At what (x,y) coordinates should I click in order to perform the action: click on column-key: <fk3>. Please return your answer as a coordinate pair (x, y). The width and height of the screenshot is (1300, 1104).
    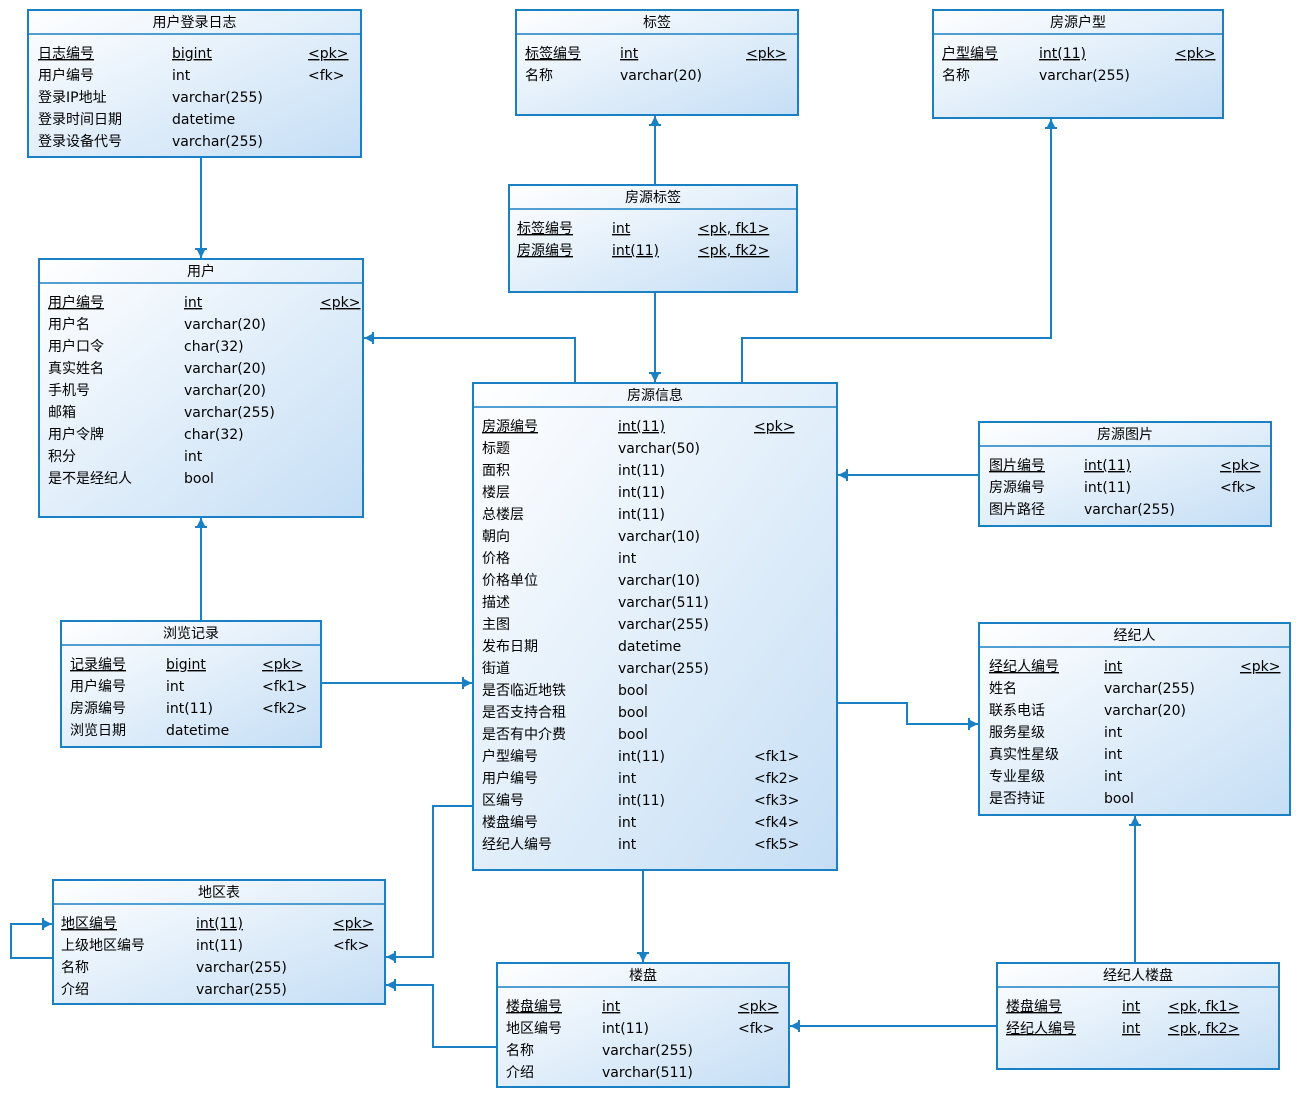
    Looking at the image, I should click on (776, 801).